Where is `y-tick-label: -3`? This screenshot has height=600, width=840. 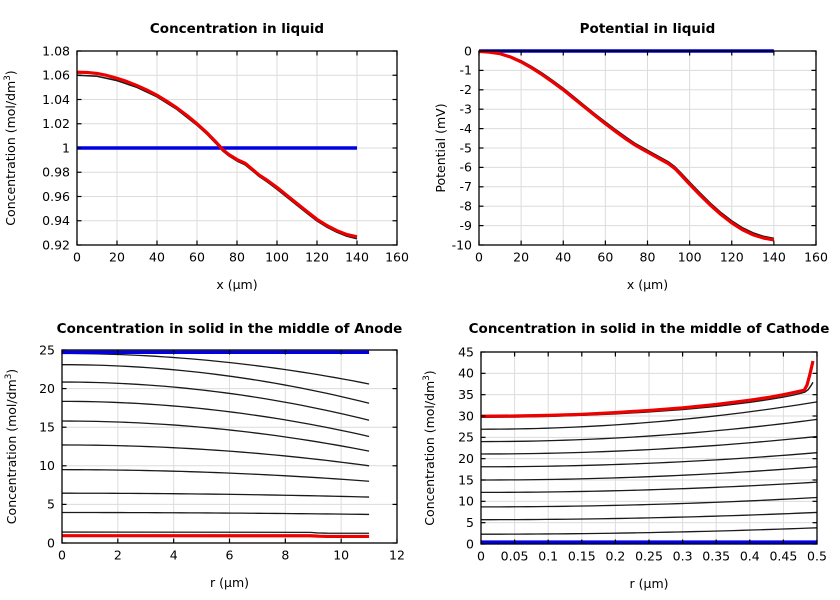
y-tick-label: -3 is located at coordinates (466, 109).